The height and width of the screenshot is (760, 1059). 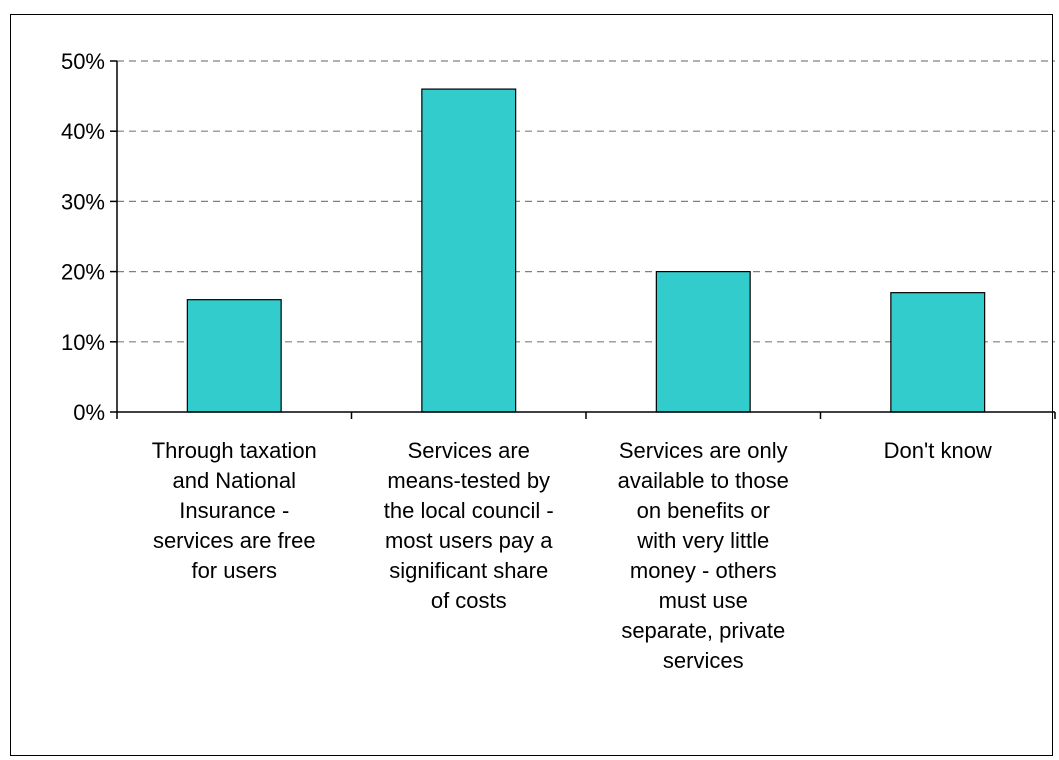 What do you see at coordinates (83, 342) in the screenshot?
I see `y-tick-label: 10%` at bounding box center [83, 342].